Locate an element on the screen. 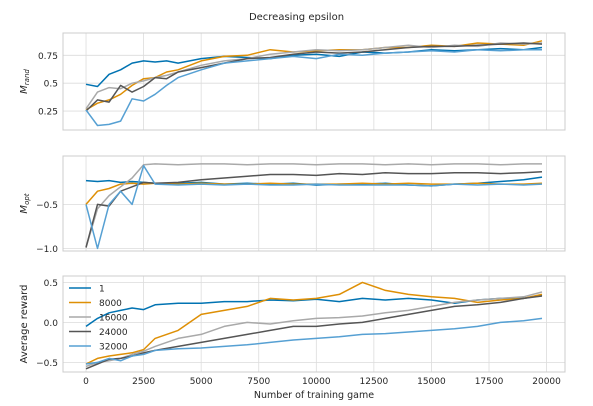  legend-label-1: 1 is located at coordinates (102, 290).